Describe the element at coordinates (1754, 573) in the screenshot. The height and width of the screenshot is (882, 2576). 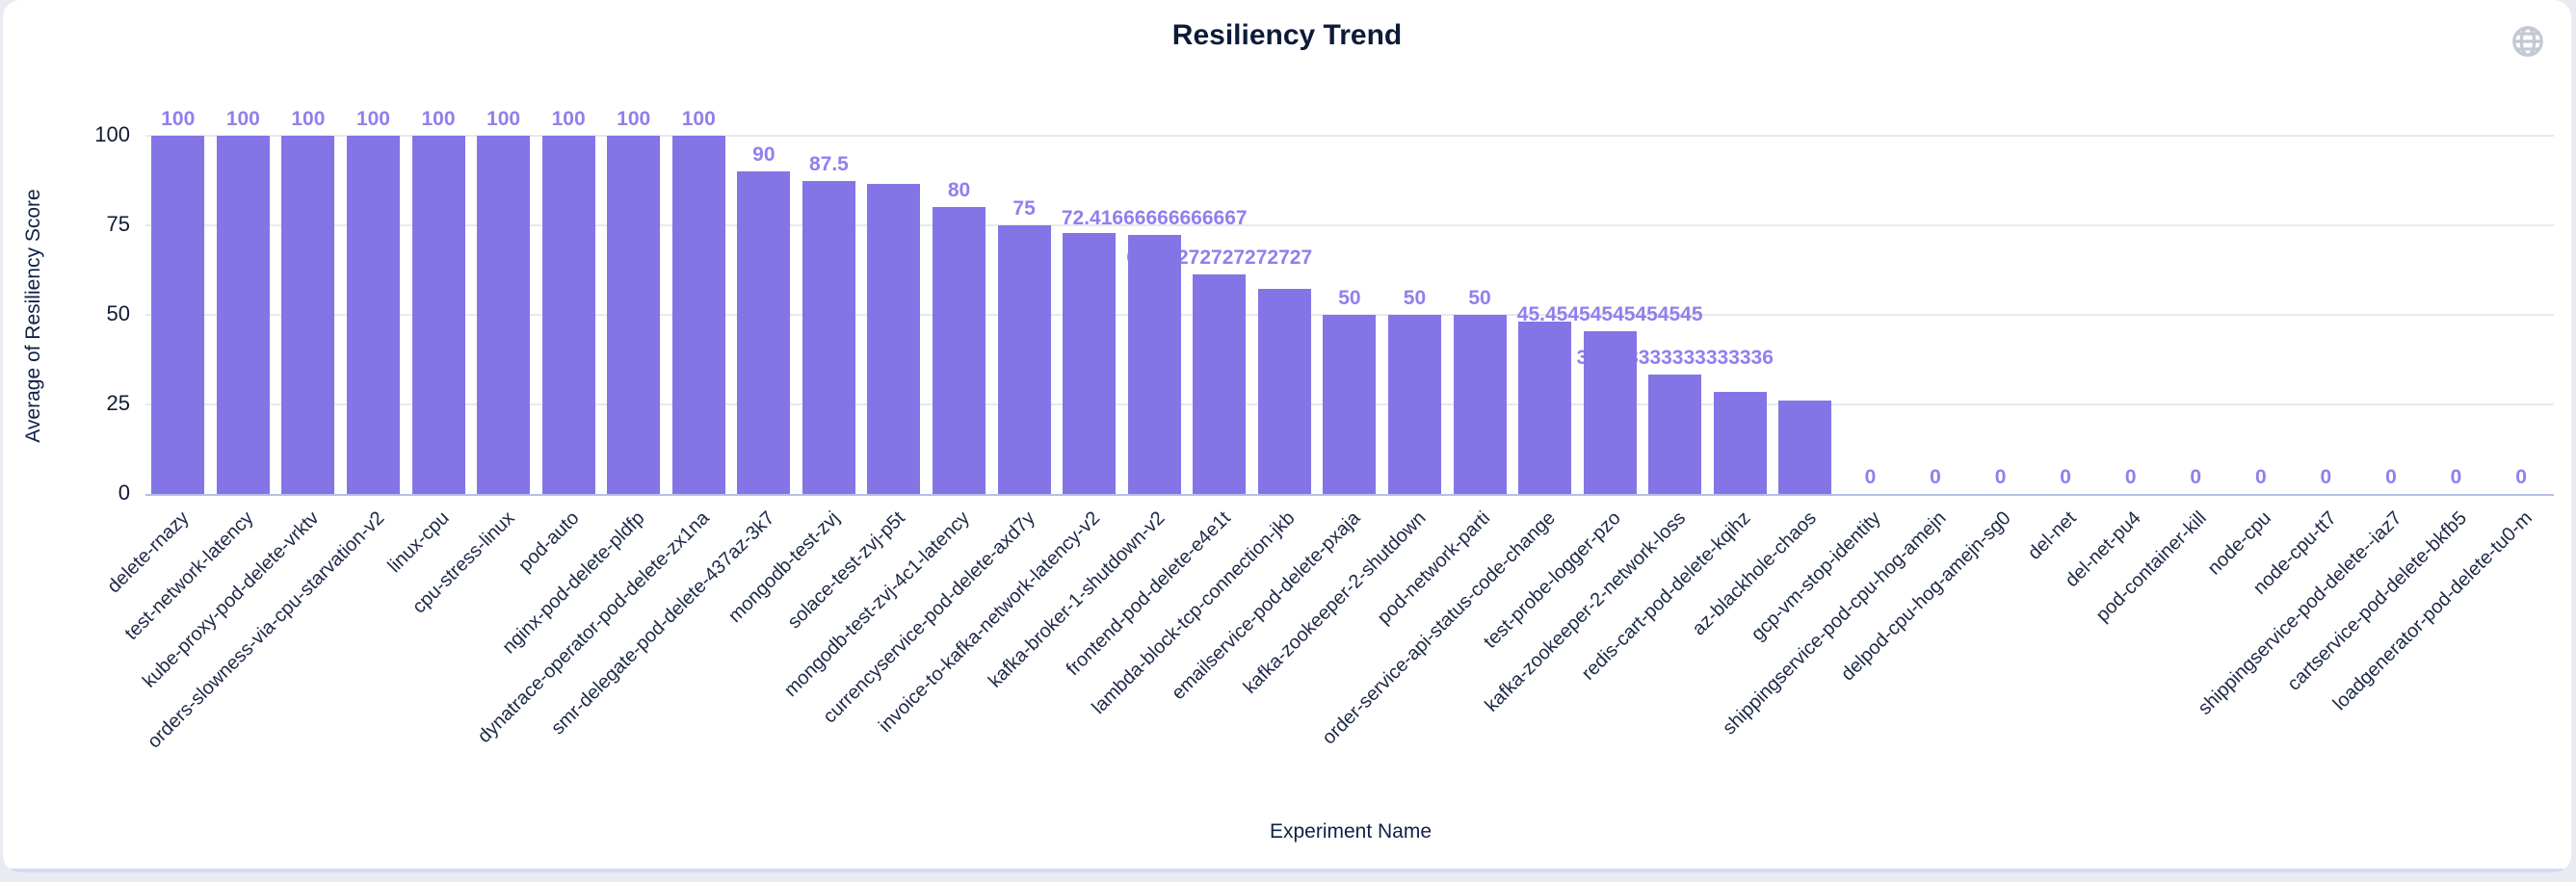
I see `x-category-label: az-blackhole-chaos` at that location.